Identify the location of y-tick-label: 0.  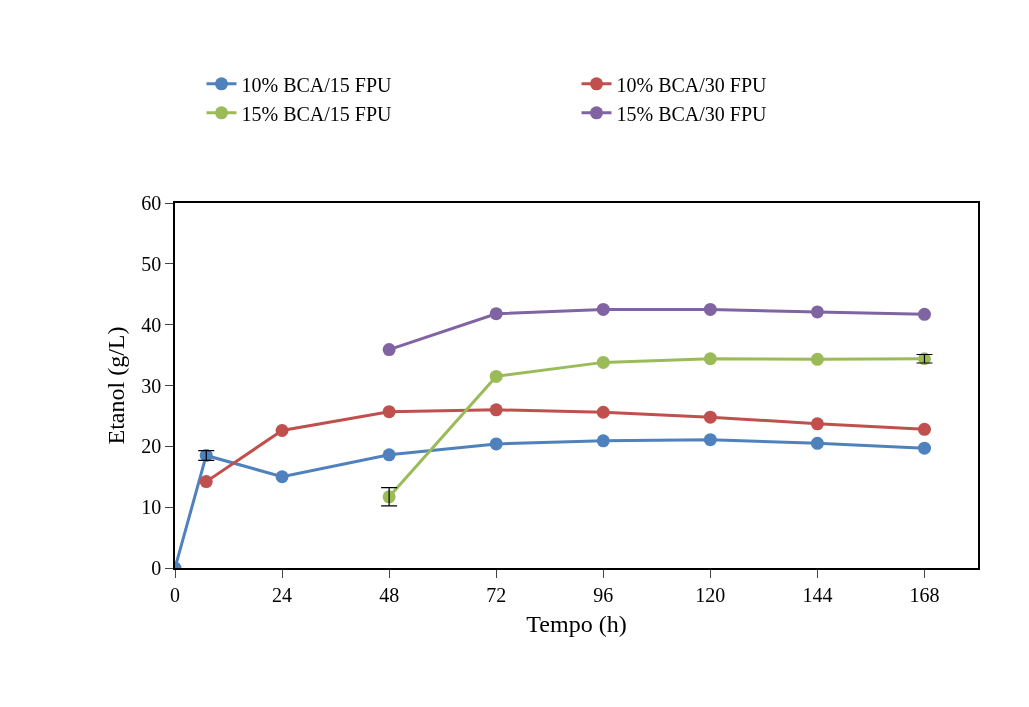
(156, 568).